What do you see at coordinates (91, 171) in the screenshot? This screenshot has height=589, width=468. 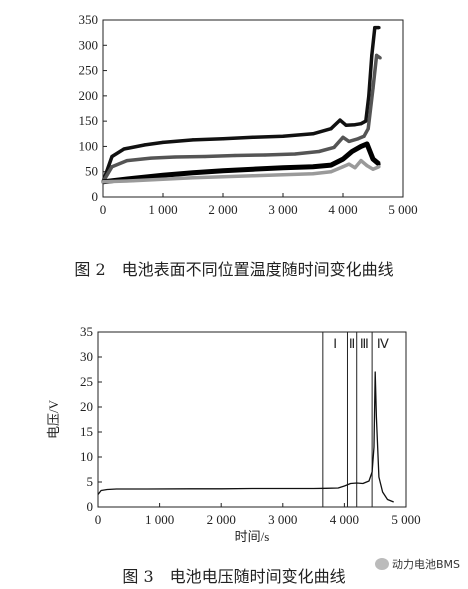 I see `y-tick-label: 50` at bounding box center [91, 171].